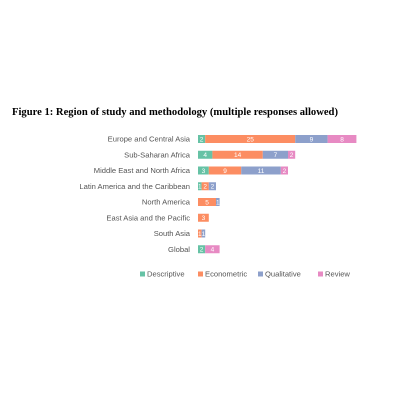 This screenshot has width=400, height=400. What do you see at coordinates (142, 170) in the screenshot?
I see `category-label: Middle East and North Africa` at bounding box center [142, 170].